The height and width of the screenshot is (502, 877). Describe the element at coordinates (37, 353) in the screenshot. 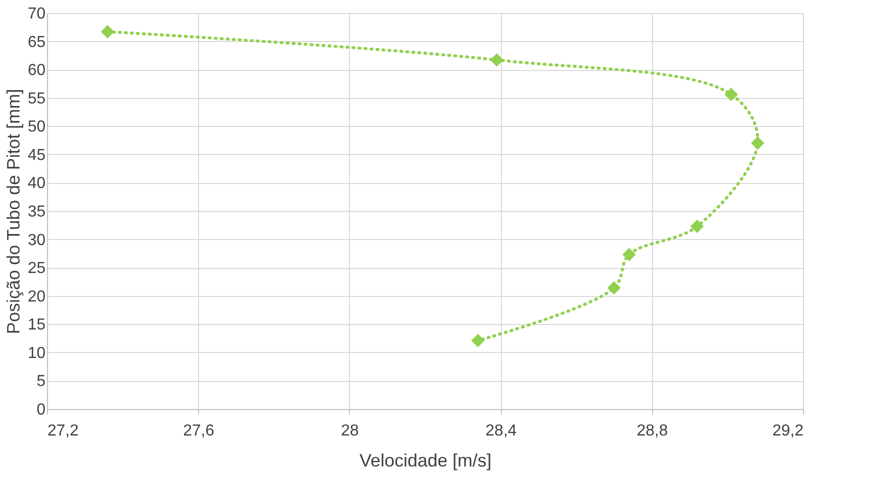

I see `y-tick-label: 10` at that location.